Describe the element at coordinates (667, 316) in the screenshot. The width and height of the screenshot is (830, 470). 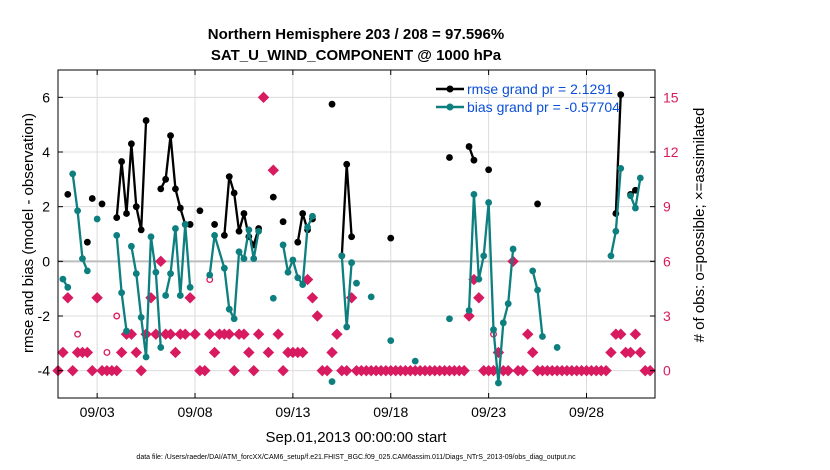
I see `y-right-tick-label: 3` at that location.